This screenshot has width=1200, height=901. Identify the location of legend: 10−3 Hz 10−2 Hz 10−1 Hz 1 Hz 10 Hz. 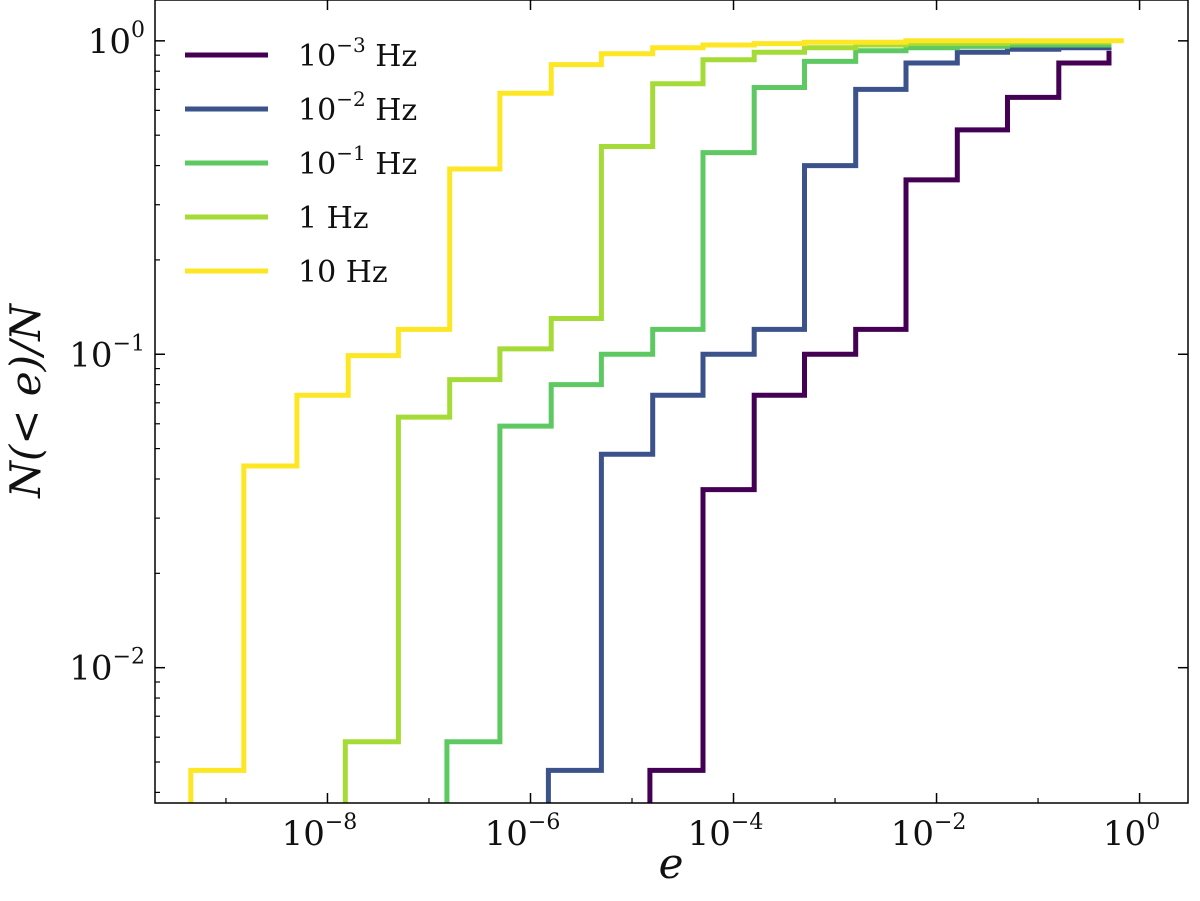
(305, 162).